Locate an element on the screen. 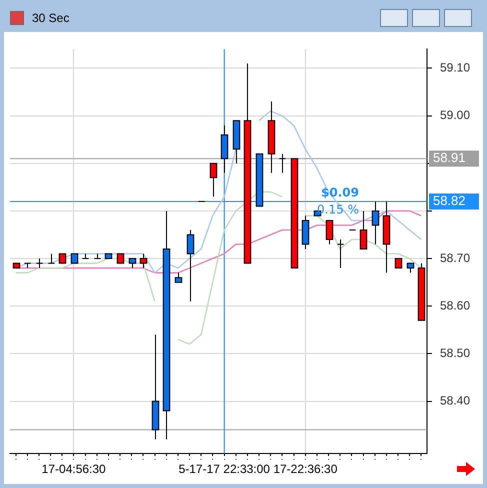  x-tick-label: 17-22:36:30 is located at coordinates (305, 469).